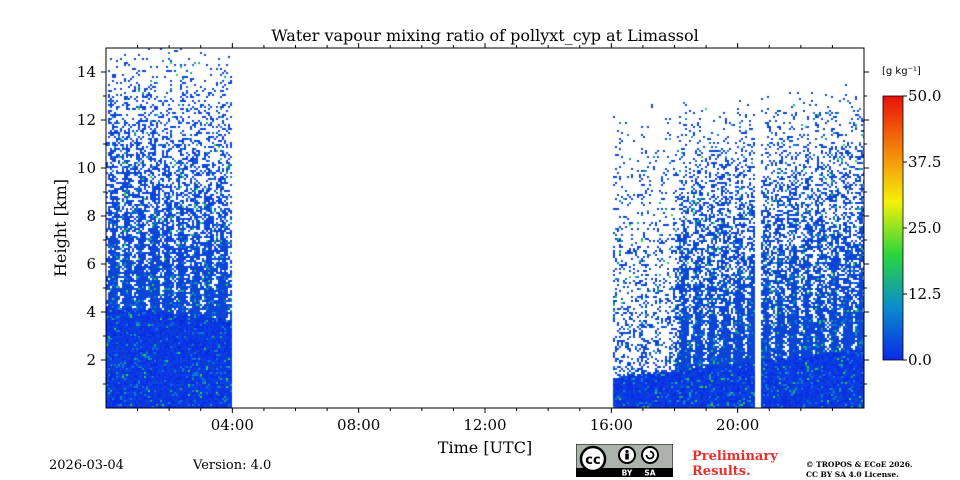 The height and width of the screenshot is (480, 960). I want to click on x-tick-label: 16:00, so click(611, 425).